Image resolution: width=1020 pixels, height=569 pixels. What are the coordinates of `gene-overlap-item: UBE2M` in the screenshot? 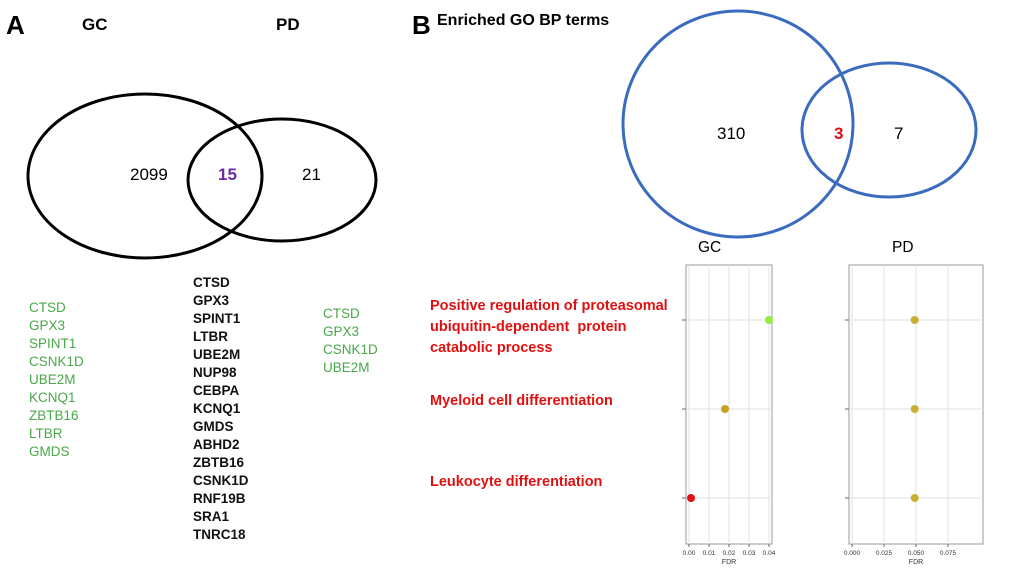 It's located at (217, 354).